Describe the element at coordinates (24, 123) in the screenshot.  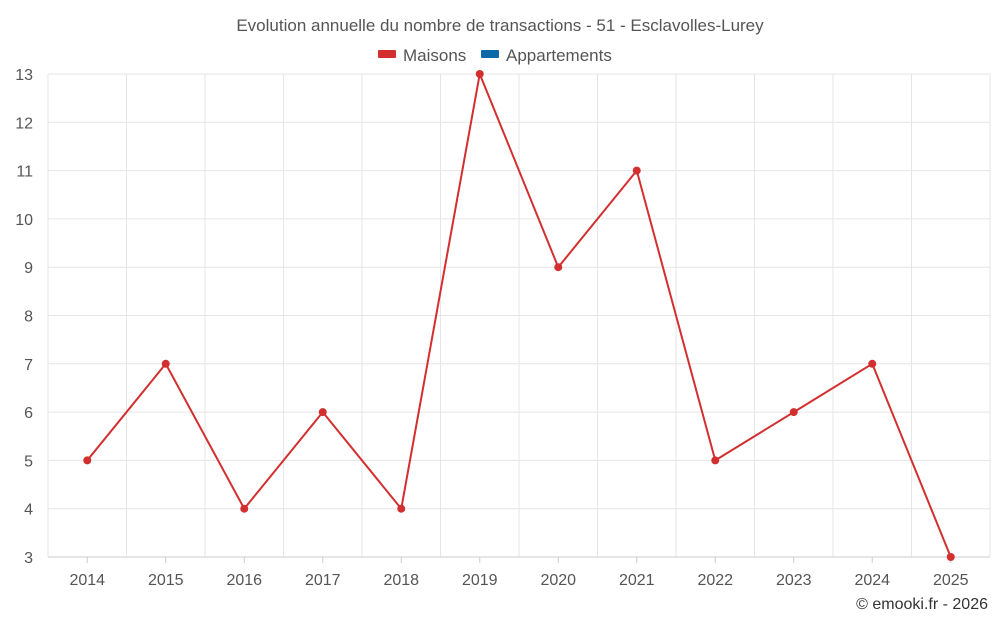
I see `y-tick-label: 12` at that location.